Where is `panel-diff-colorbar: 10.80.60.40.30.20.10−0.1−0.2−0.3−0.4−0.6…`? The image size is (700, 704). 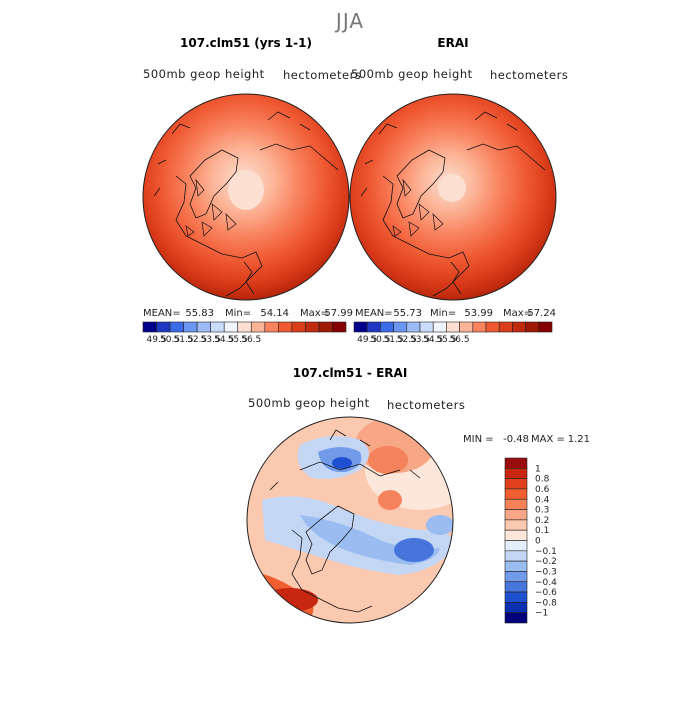
panel-diff-colorbar: 10.80.60.40.30.20.10−0.1−0.2−0.3−0.4−0.6… is located at coordinates (530, 540).